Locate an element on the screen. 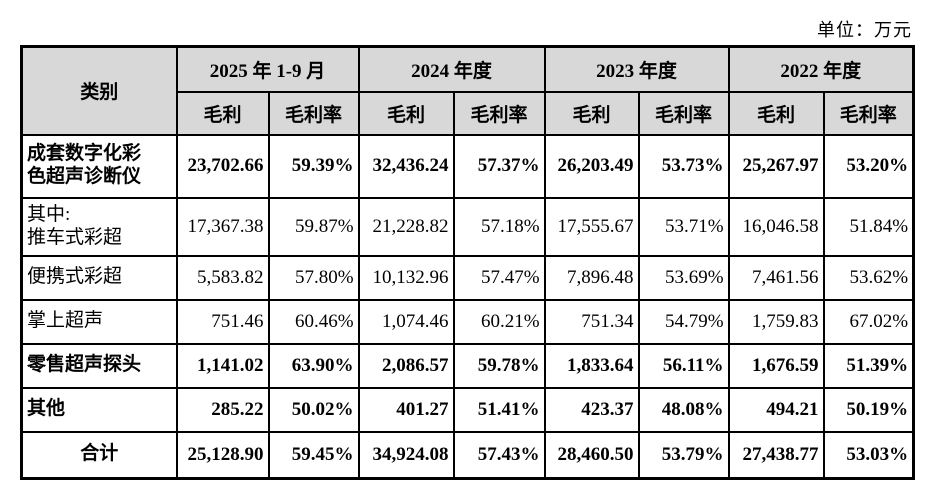 This screenshot has width=932, height=487. cell: 25,267.97 is located at coordinates (776, 166).